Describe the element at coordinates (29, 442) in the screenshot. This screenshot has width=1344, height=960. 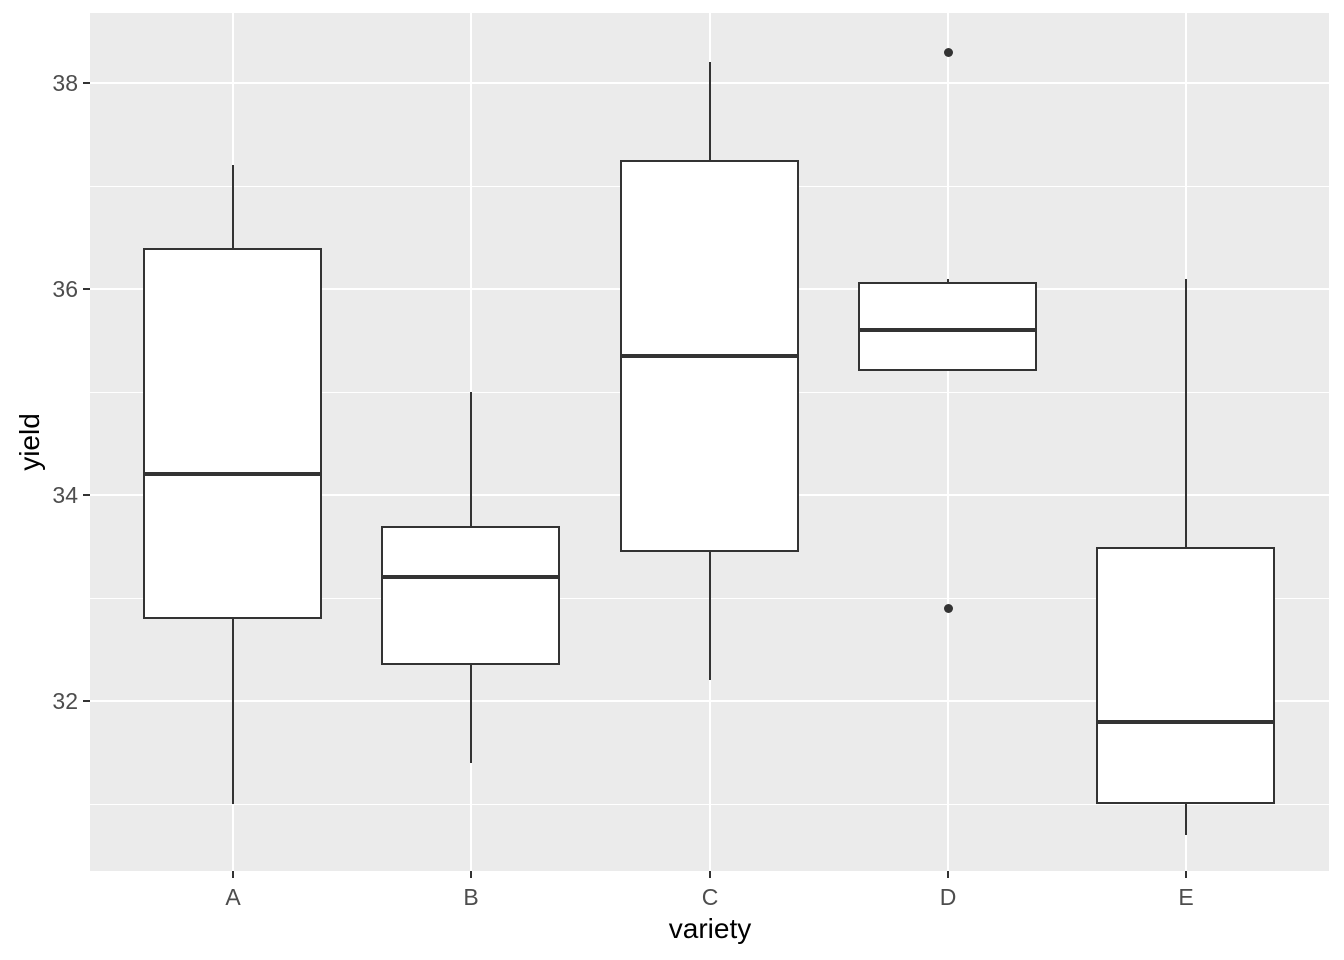
I see `y-axis-title: yield` at that location.